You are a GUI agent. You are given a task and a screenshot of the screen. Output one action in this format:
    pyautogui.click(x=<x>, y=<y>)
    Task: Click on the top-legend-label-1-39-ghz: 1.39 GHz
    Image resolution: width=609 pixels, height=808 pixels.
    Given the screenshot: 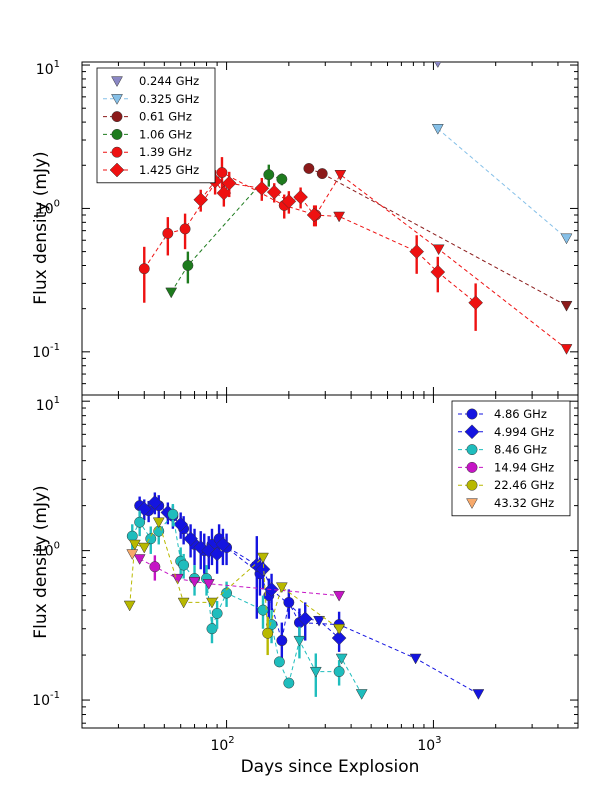 What is the action you would take?
    pyautogui.click(x=165, y=152)
    